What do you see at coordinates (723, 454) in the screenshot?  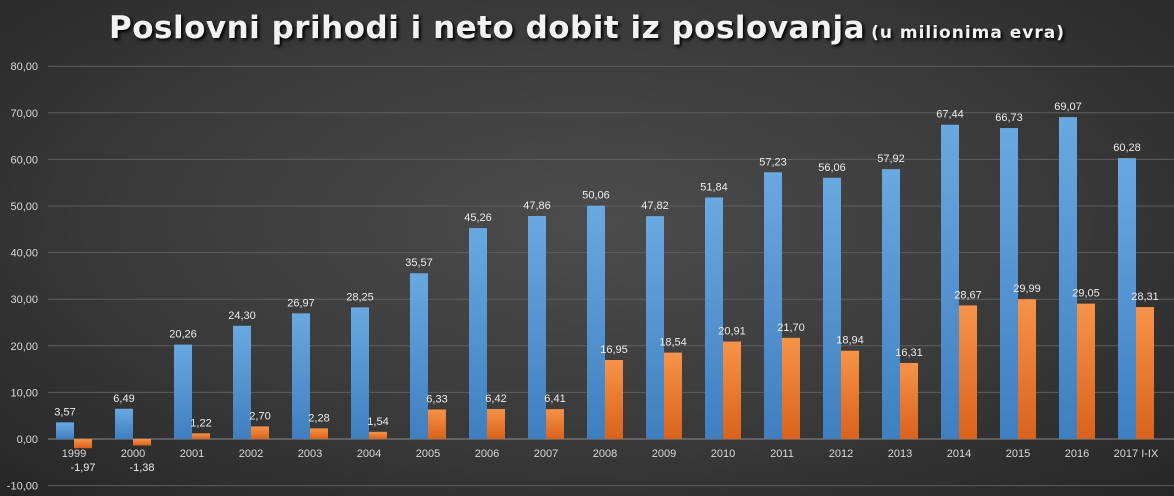 I see `x-tick-label: 2010` at bounding box center [723, 454].